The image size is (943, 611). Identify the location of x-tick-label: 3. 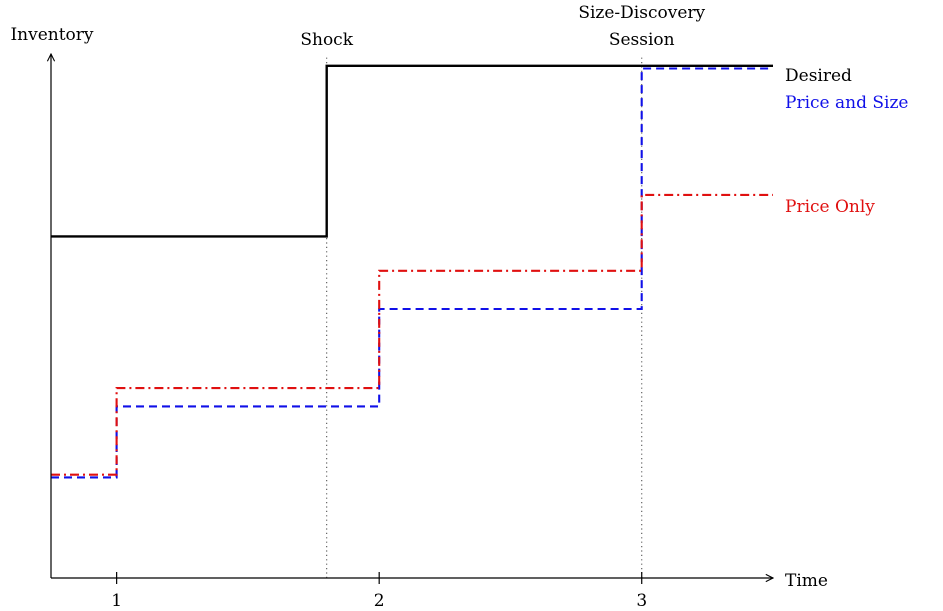
(641, 601).